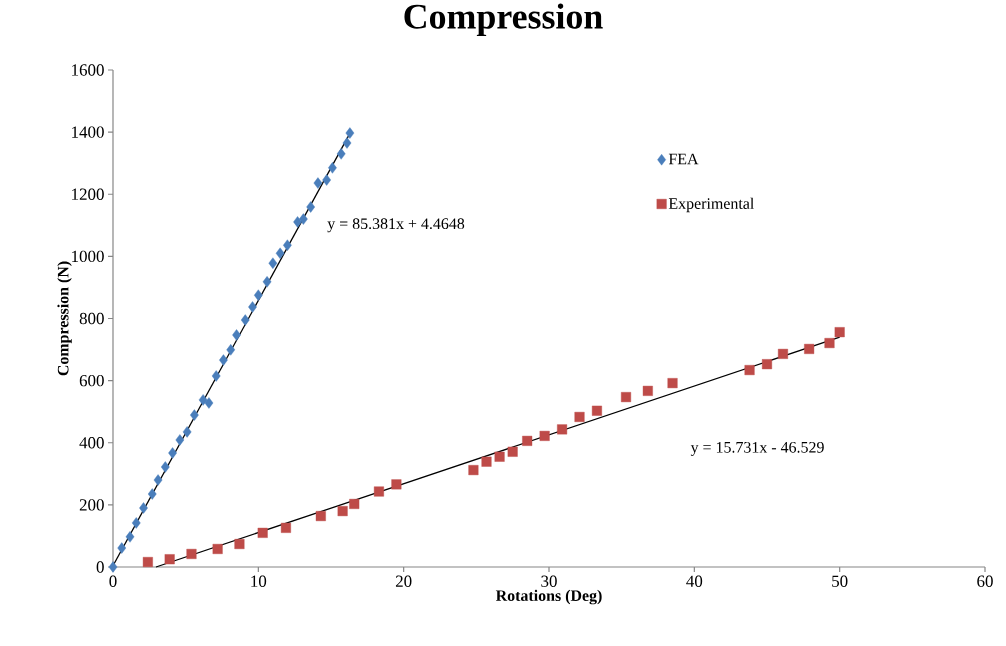  I want to click on legend-label: FEA, so click(683, 159).